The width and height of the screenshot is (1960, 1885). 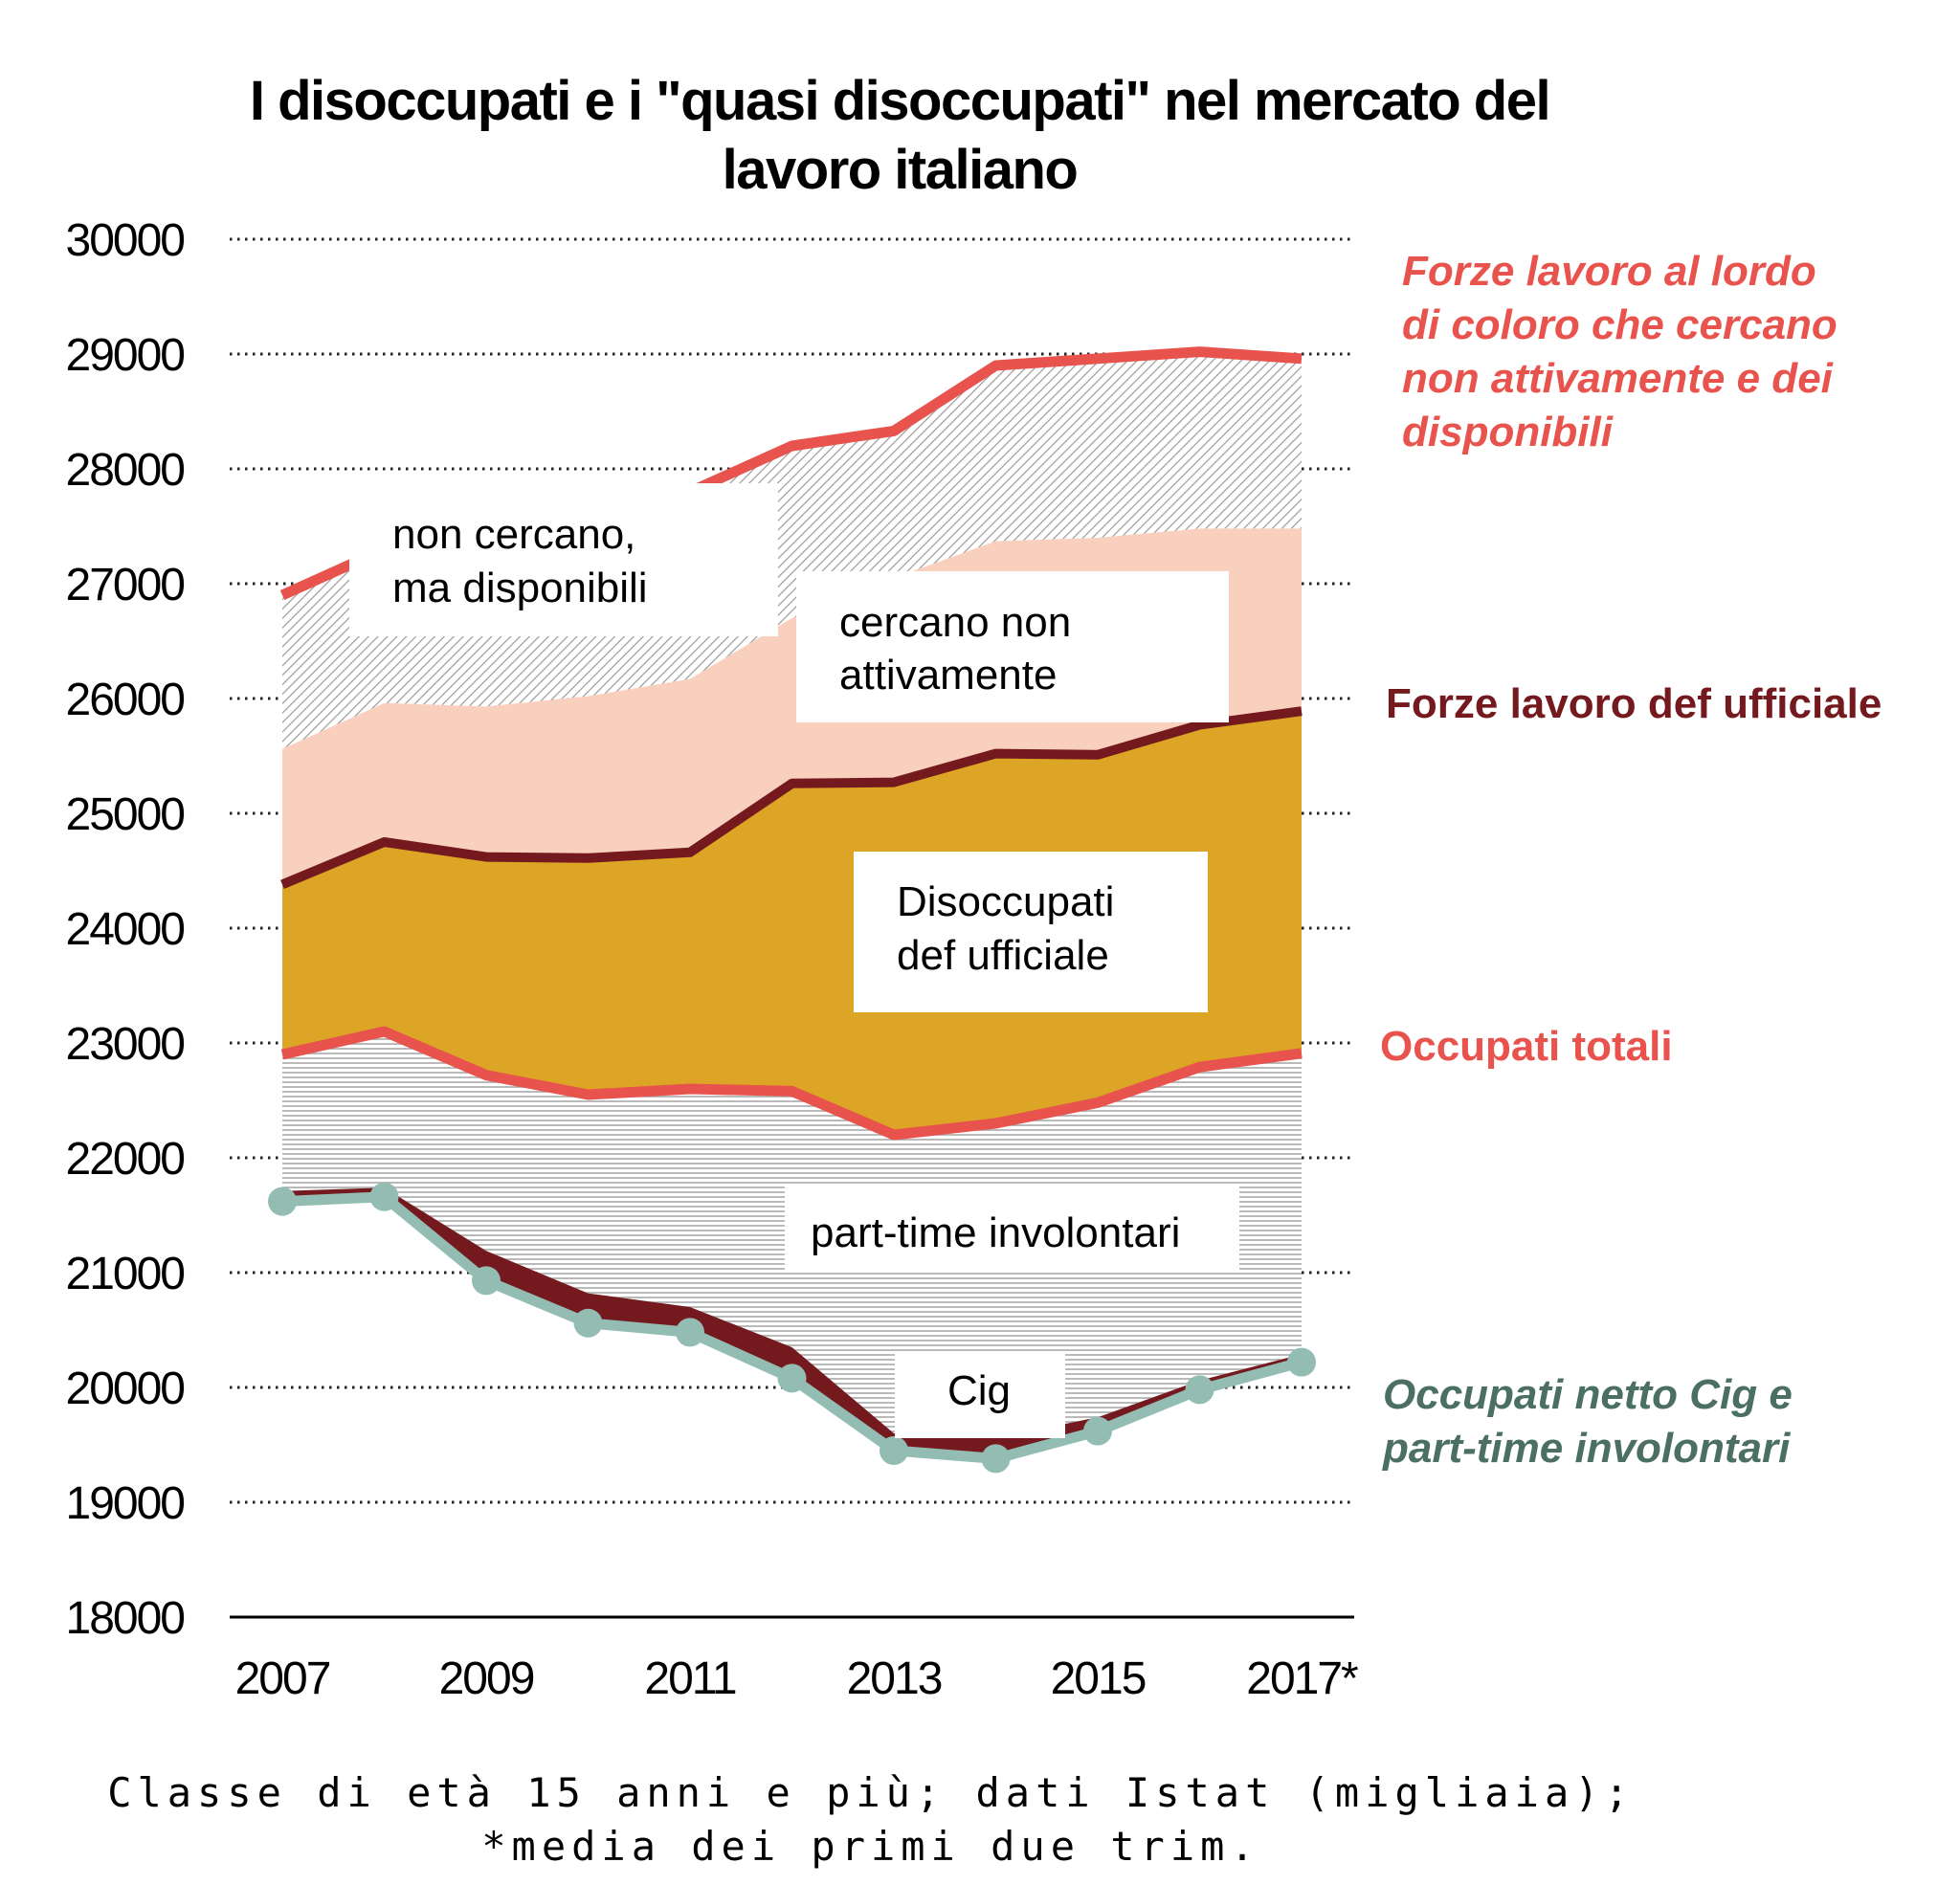 I want to click on area-non-cercano, so click(x=792, y=550).